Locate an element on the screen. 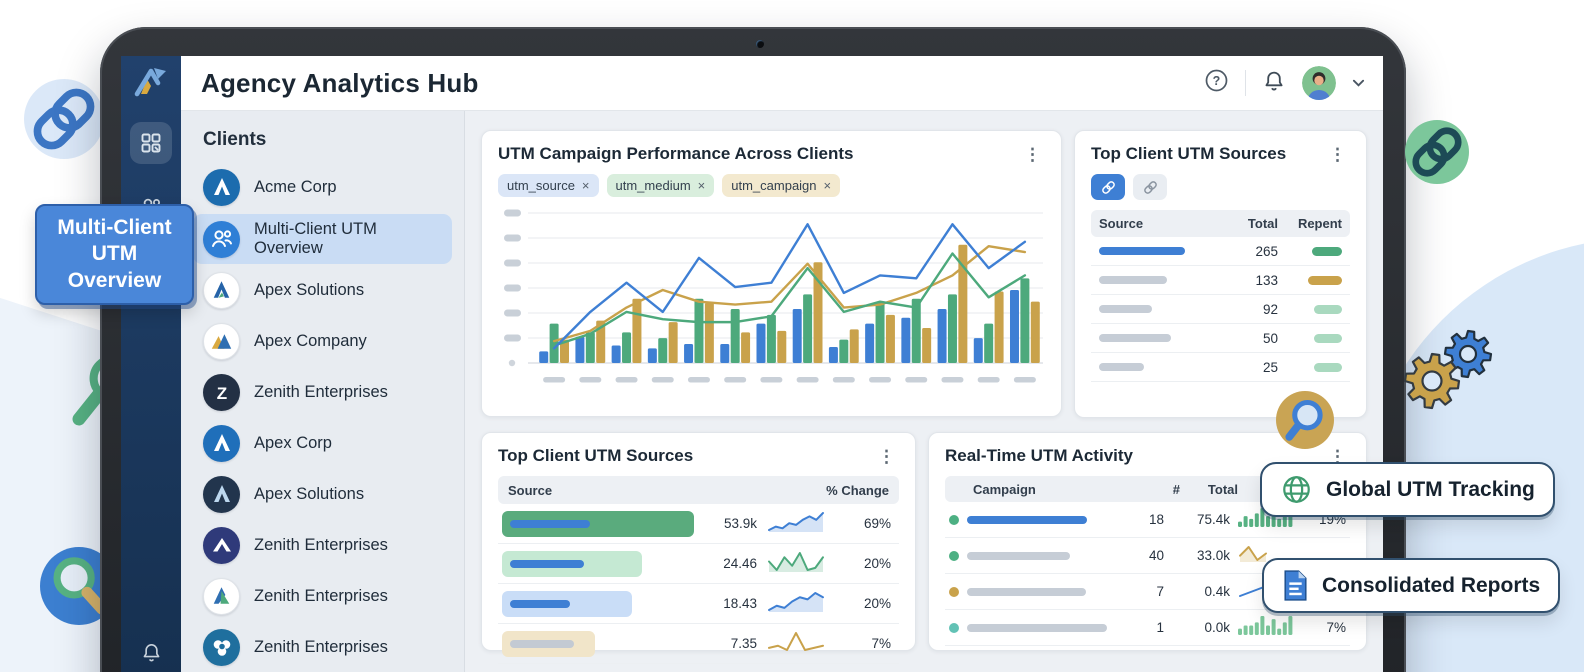 The height and width of the screenshot is (672, 1584). table-row: 92 is located at coordinates (1220, 309).